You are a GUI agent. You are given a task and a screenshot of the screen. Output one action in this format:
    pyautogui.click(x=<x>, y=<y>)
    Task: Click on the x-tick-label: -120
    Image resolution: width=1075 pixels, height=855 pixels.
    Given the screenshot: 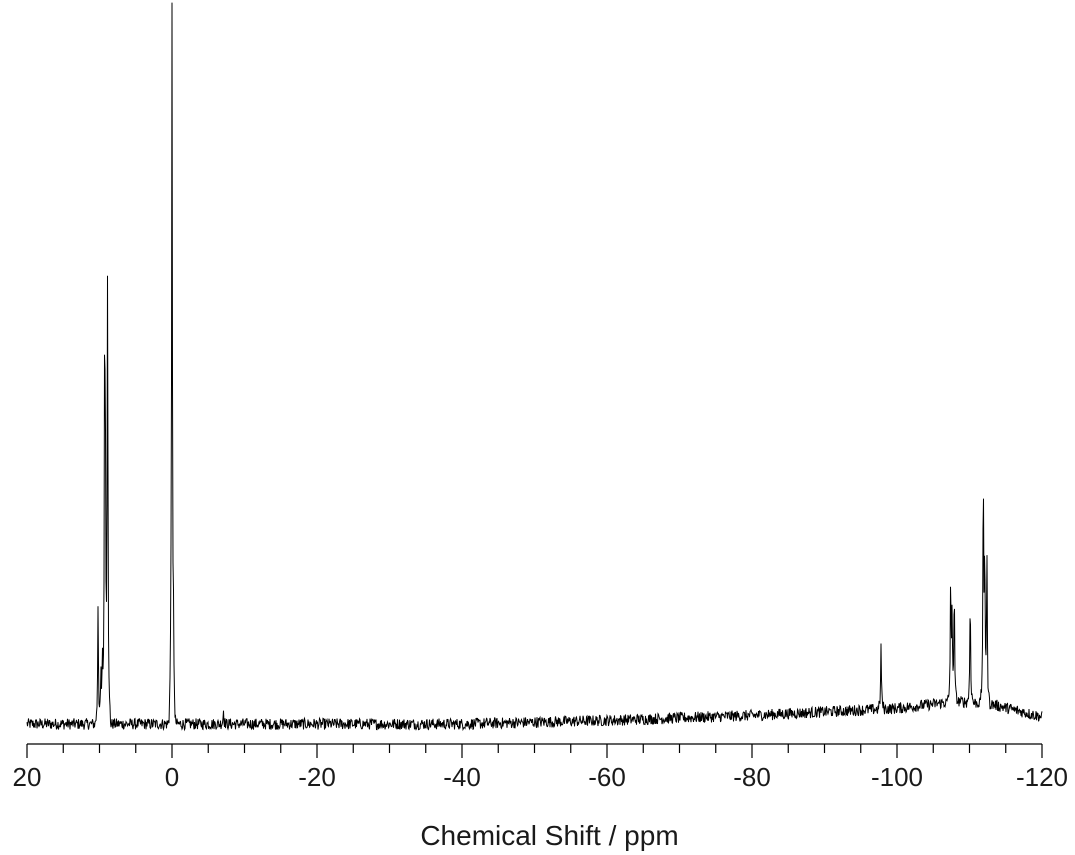 What is the action you would take?
    pyautogui.click(x=1042, y=777)
    